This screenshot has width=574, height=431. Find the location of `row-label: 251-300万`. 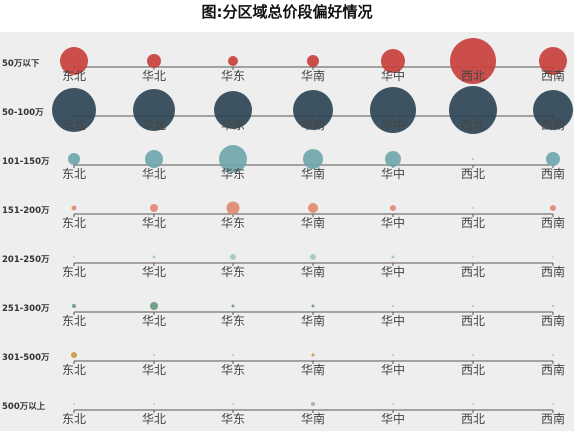

row-label: 251-300万 is located at coordinates (26, 309).